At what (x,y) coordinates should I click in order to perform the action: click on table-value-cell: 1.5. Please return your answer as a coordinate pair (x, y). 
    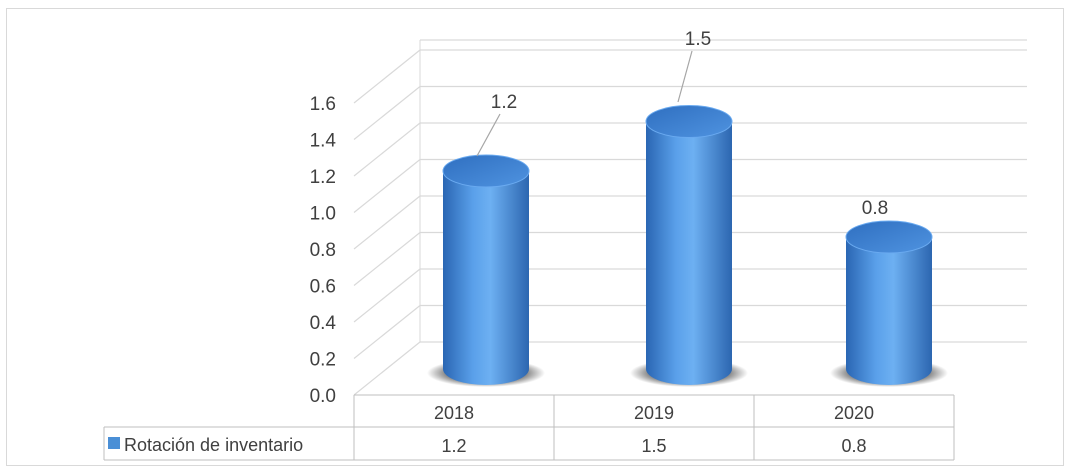
    Looking at the image, I should click on (653, 446).